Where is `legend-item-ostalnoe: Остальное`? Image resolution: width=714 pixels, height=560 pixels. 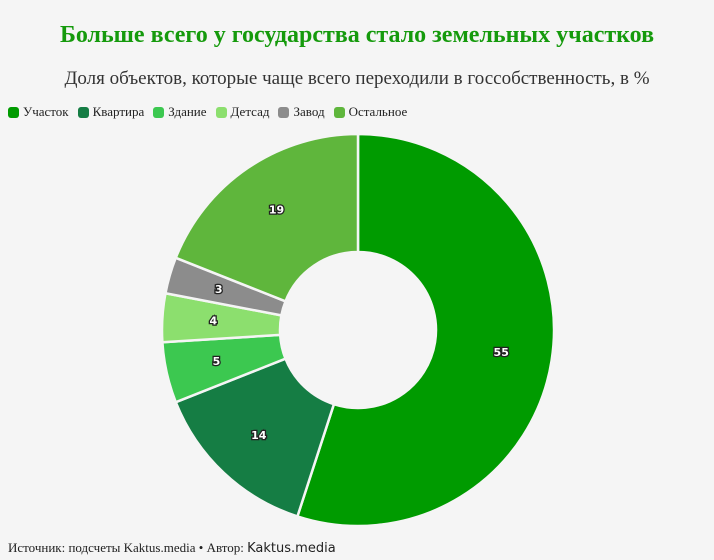 legend-item-ostalnoe: Остальное is located at coordinates (370, 112).